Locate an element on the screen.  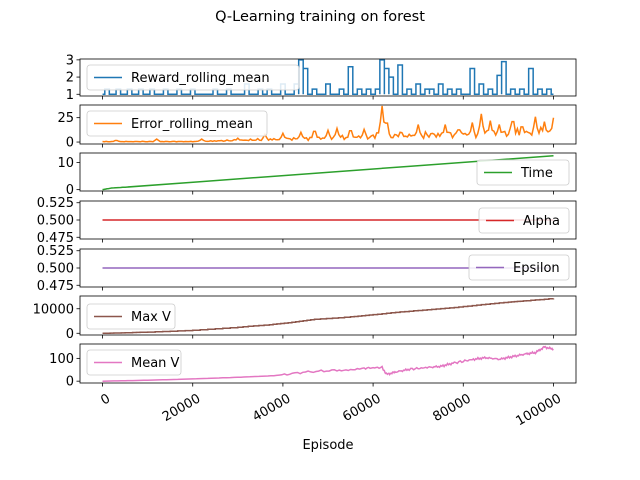
legend: Error_rolling_mean is located at coordinates (177, 123).